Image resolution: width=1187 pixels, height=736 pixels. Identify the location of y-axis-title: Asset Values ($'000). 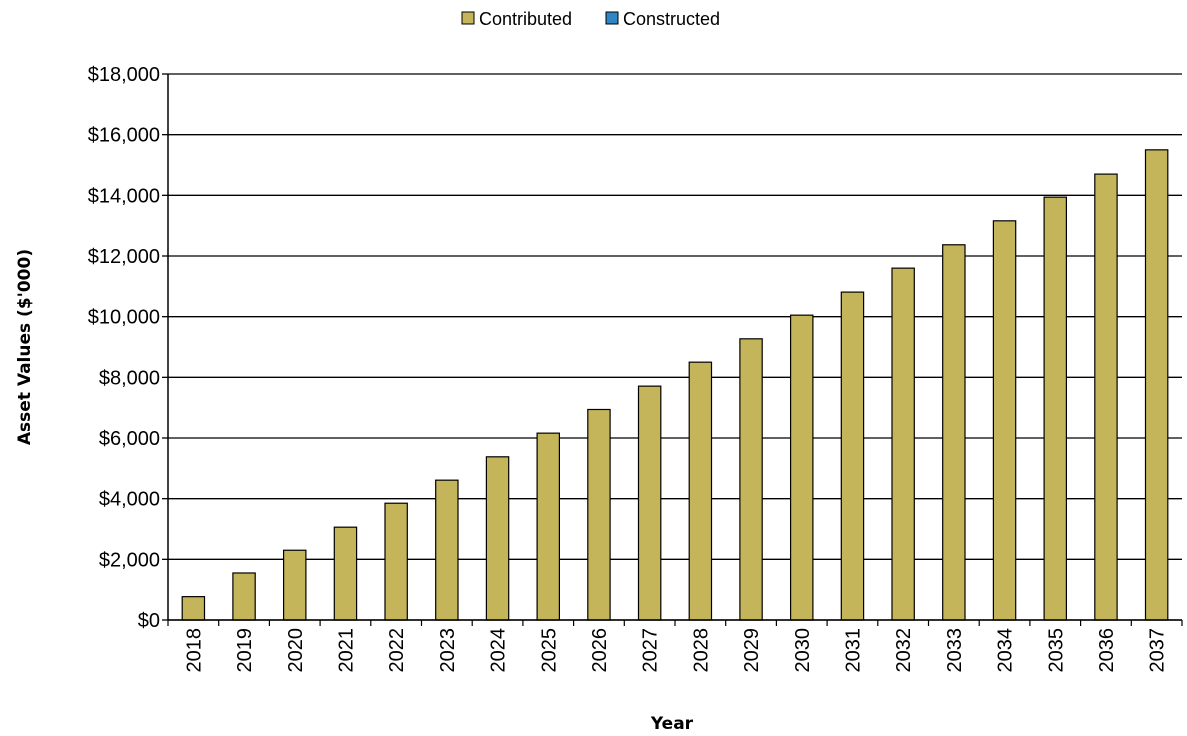
(25, 347).